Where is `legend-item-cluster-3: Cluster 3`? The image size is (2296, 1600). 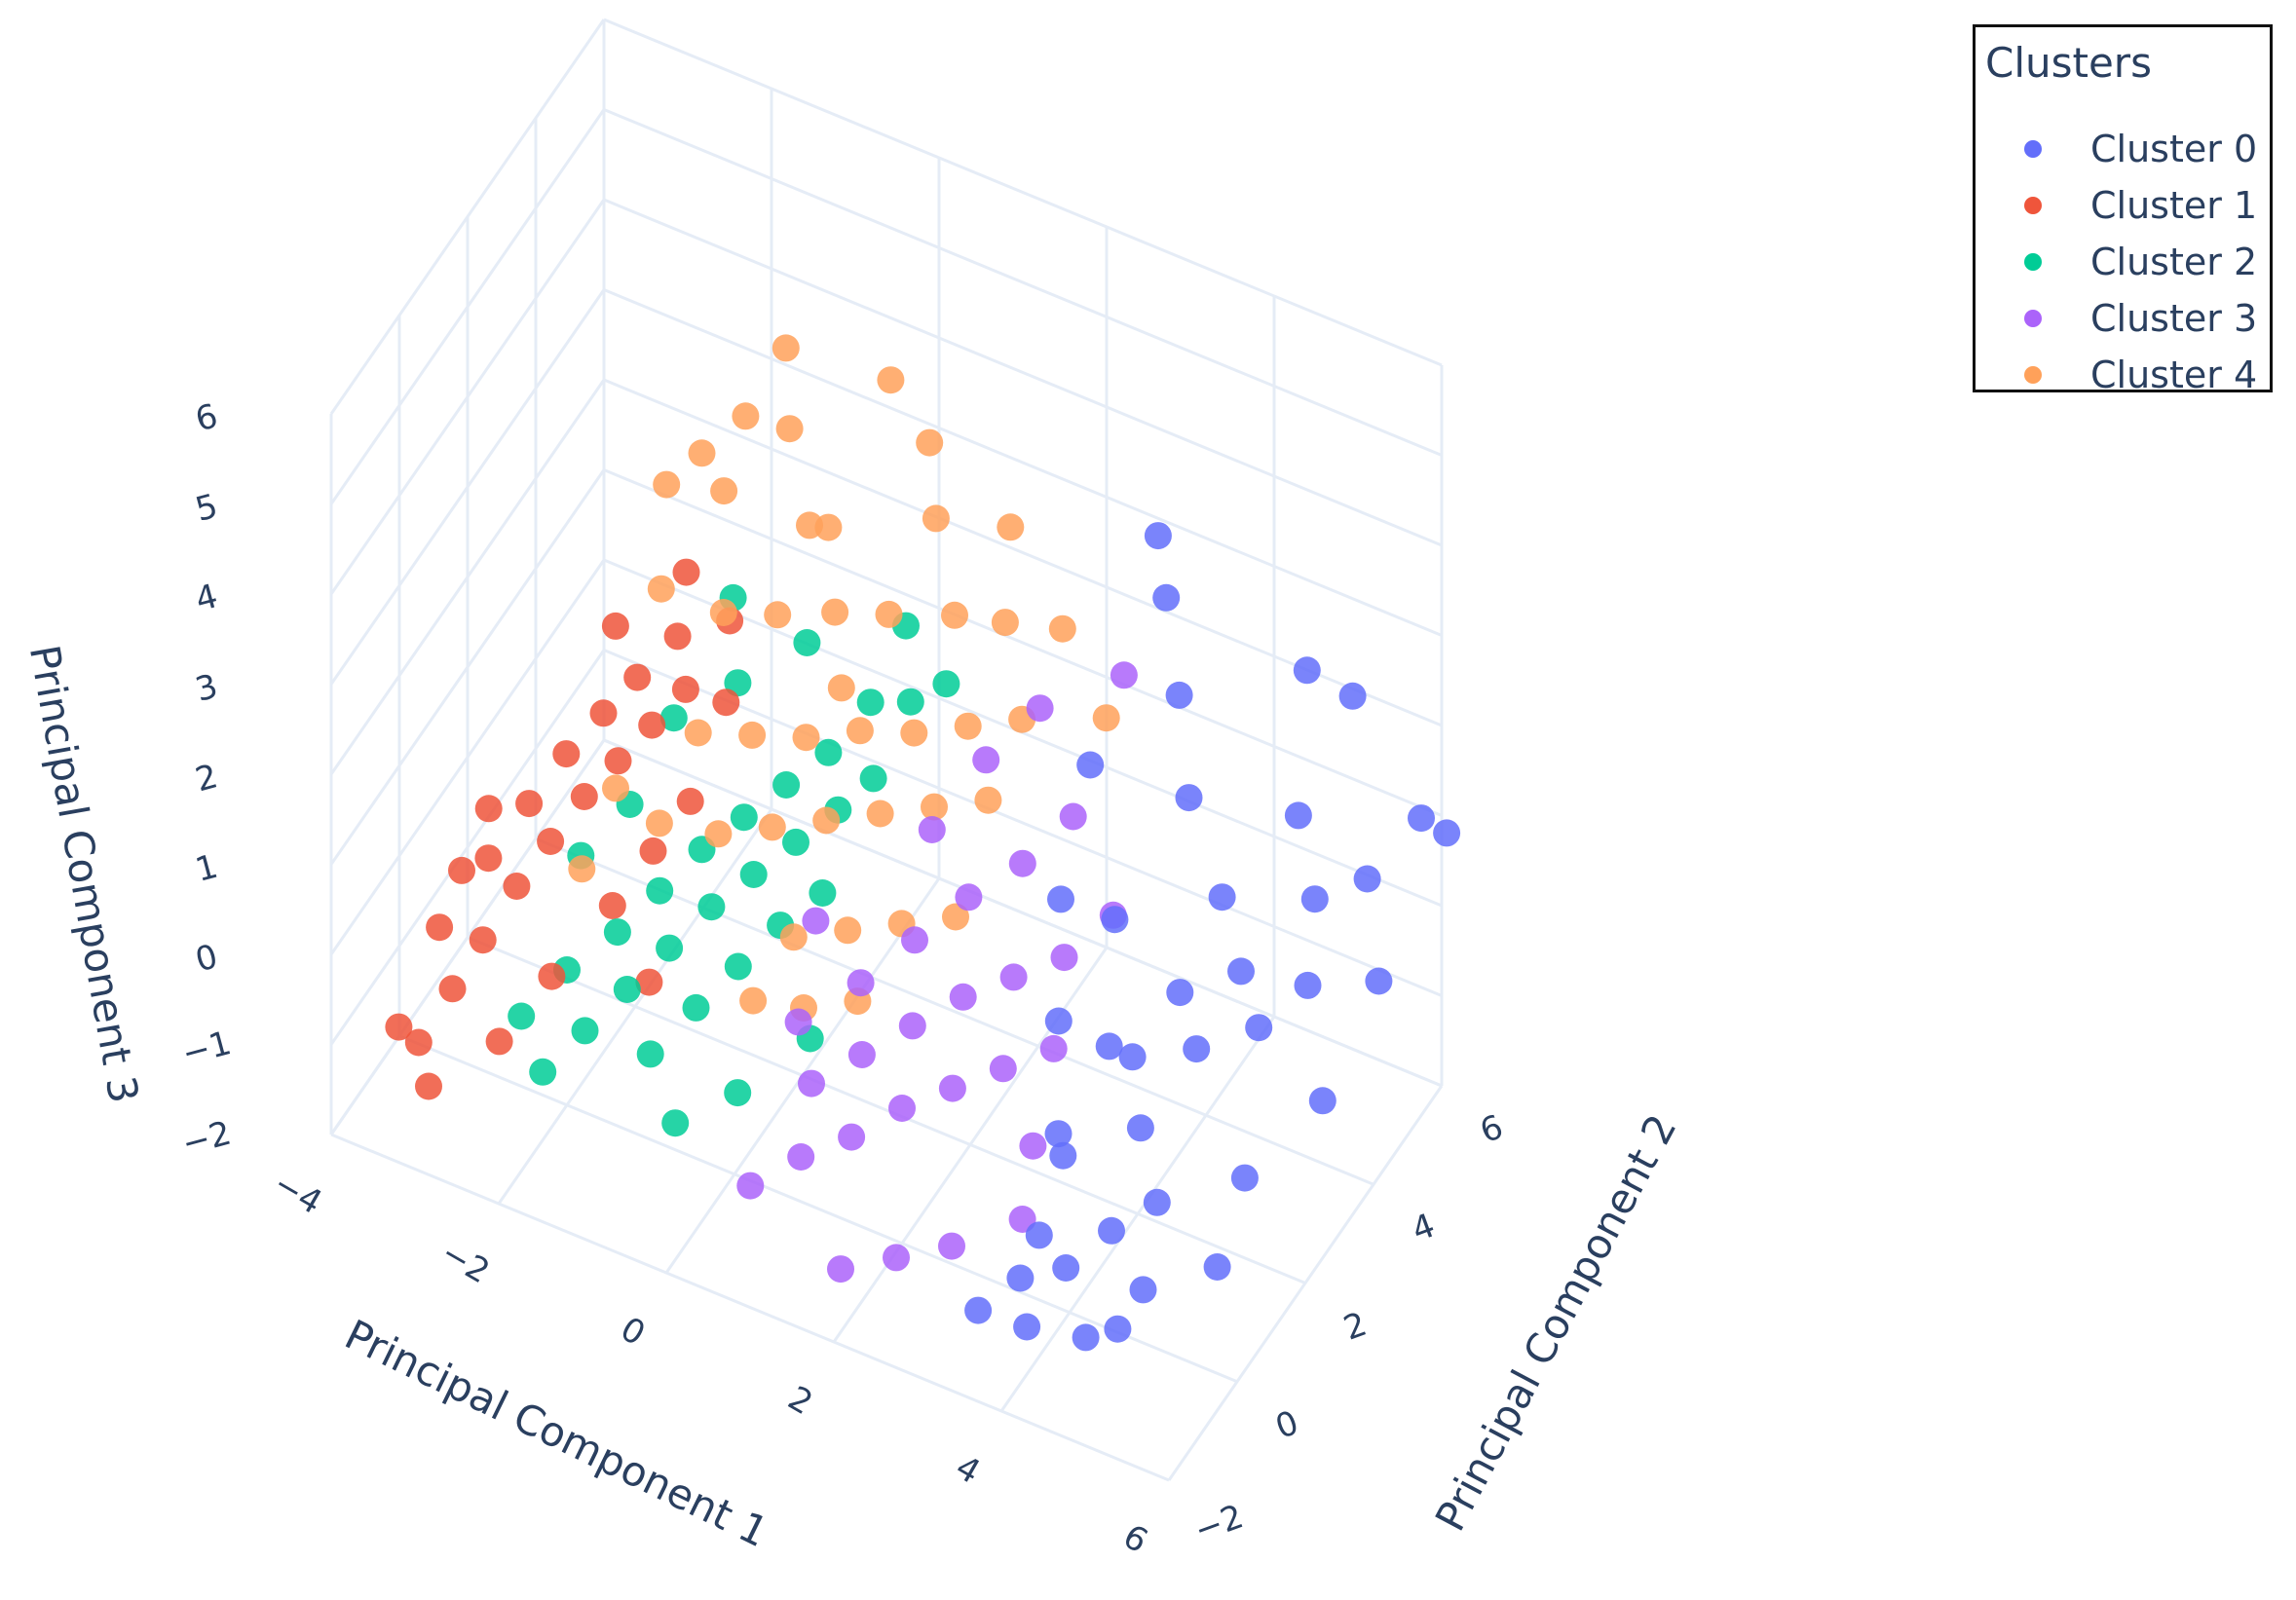
legend-item-cluster-3: Cluster 3 is located at coordinates (2146, 318).